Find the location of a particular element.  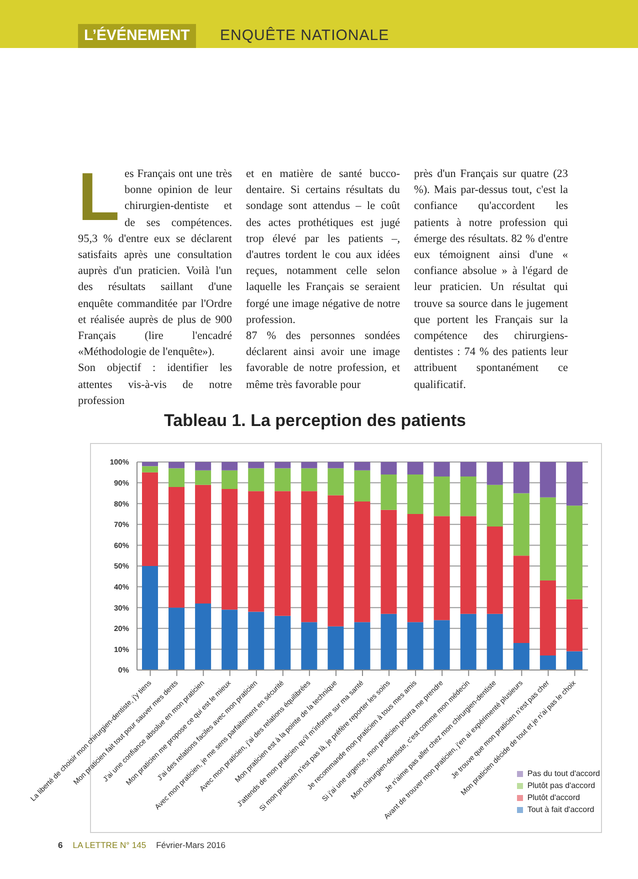

legend-label: Plutôt pas d'accord is located at coordinates (561, 785).